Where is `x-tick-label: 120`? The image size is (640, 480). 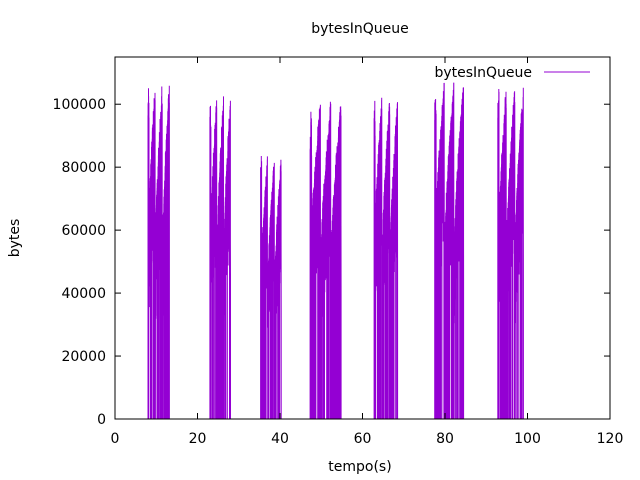 x-tick-label: 120 is located at coordinates (610, 439).